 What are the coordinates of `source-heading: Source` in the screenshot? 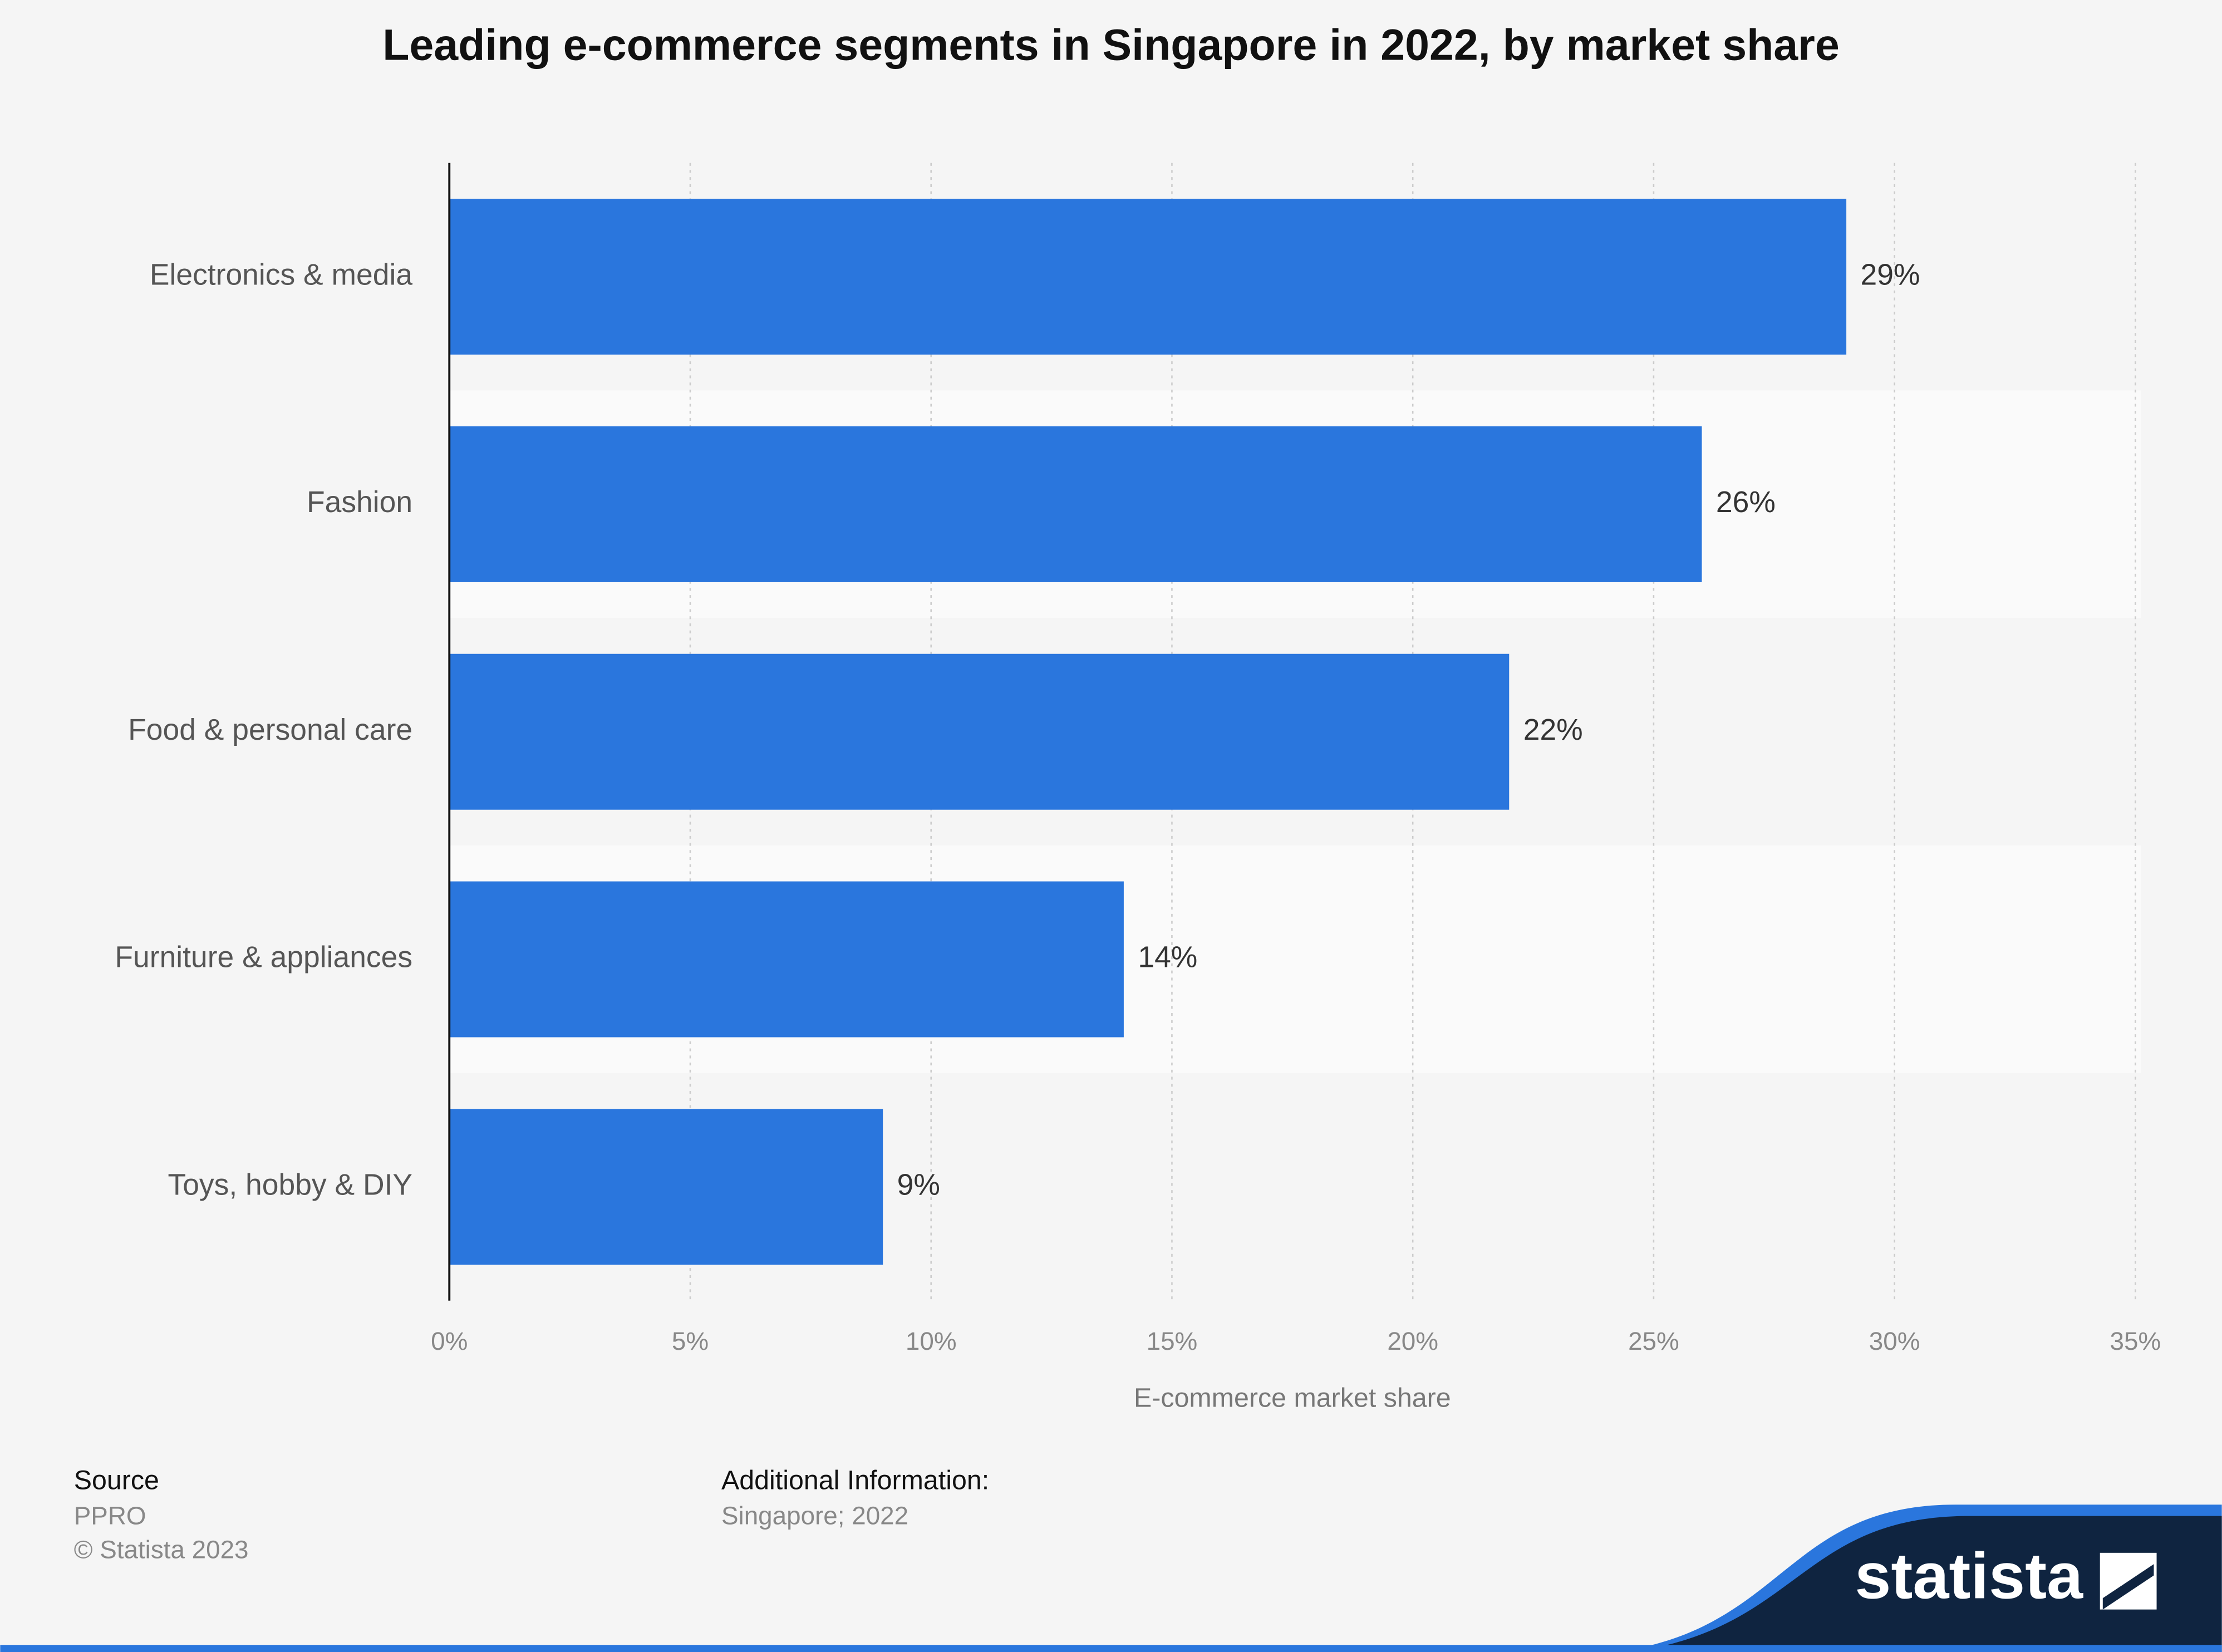 It's located at (116, 1480).